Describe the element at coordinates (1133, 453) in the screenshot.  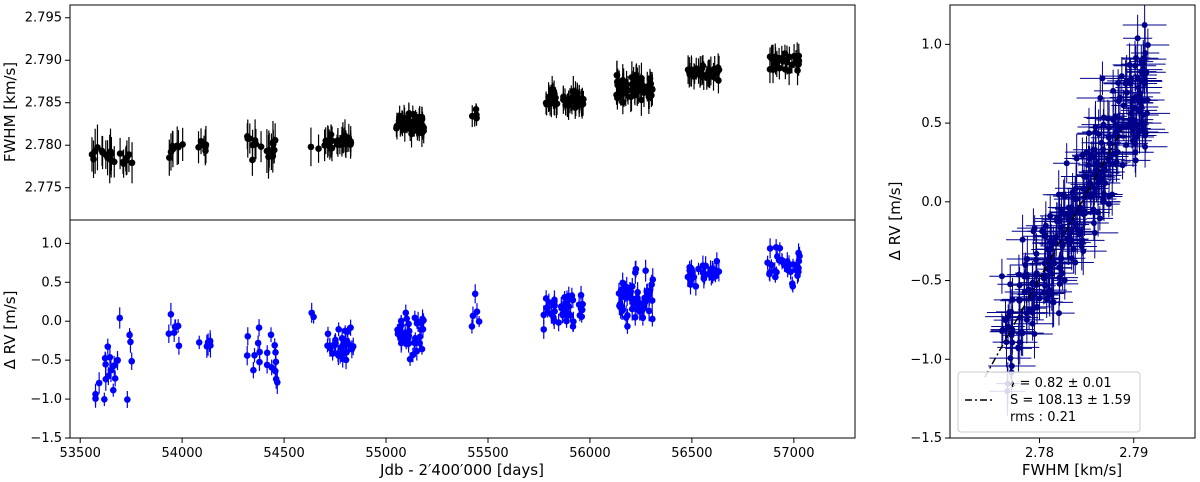
I see `drv-fwhm-xtick-label: 2.79` at that location.